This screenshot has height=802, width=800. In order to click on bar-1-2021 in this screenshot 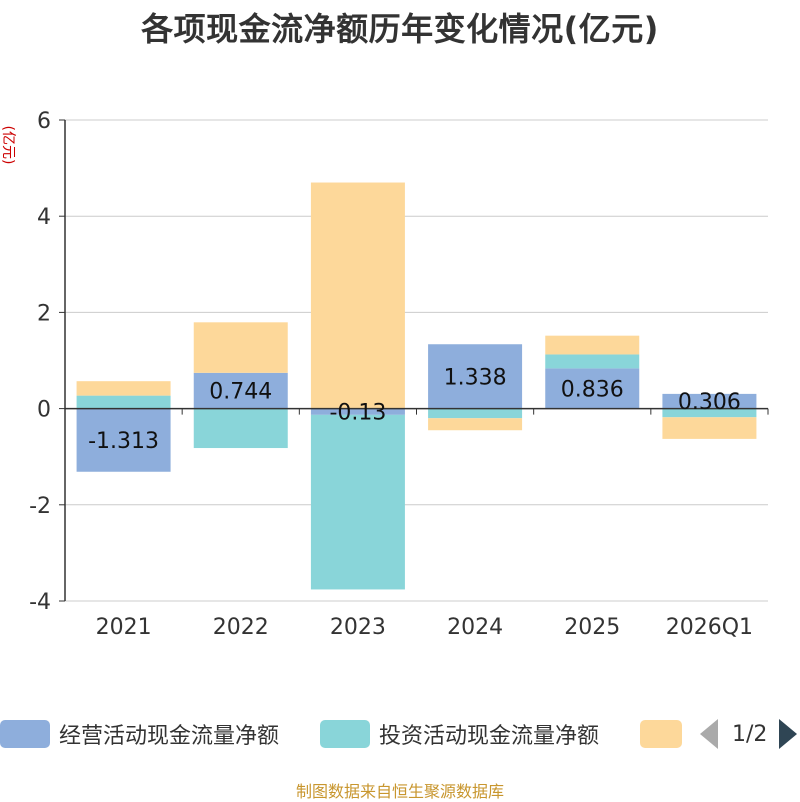, I will do `click(123, 440)`.